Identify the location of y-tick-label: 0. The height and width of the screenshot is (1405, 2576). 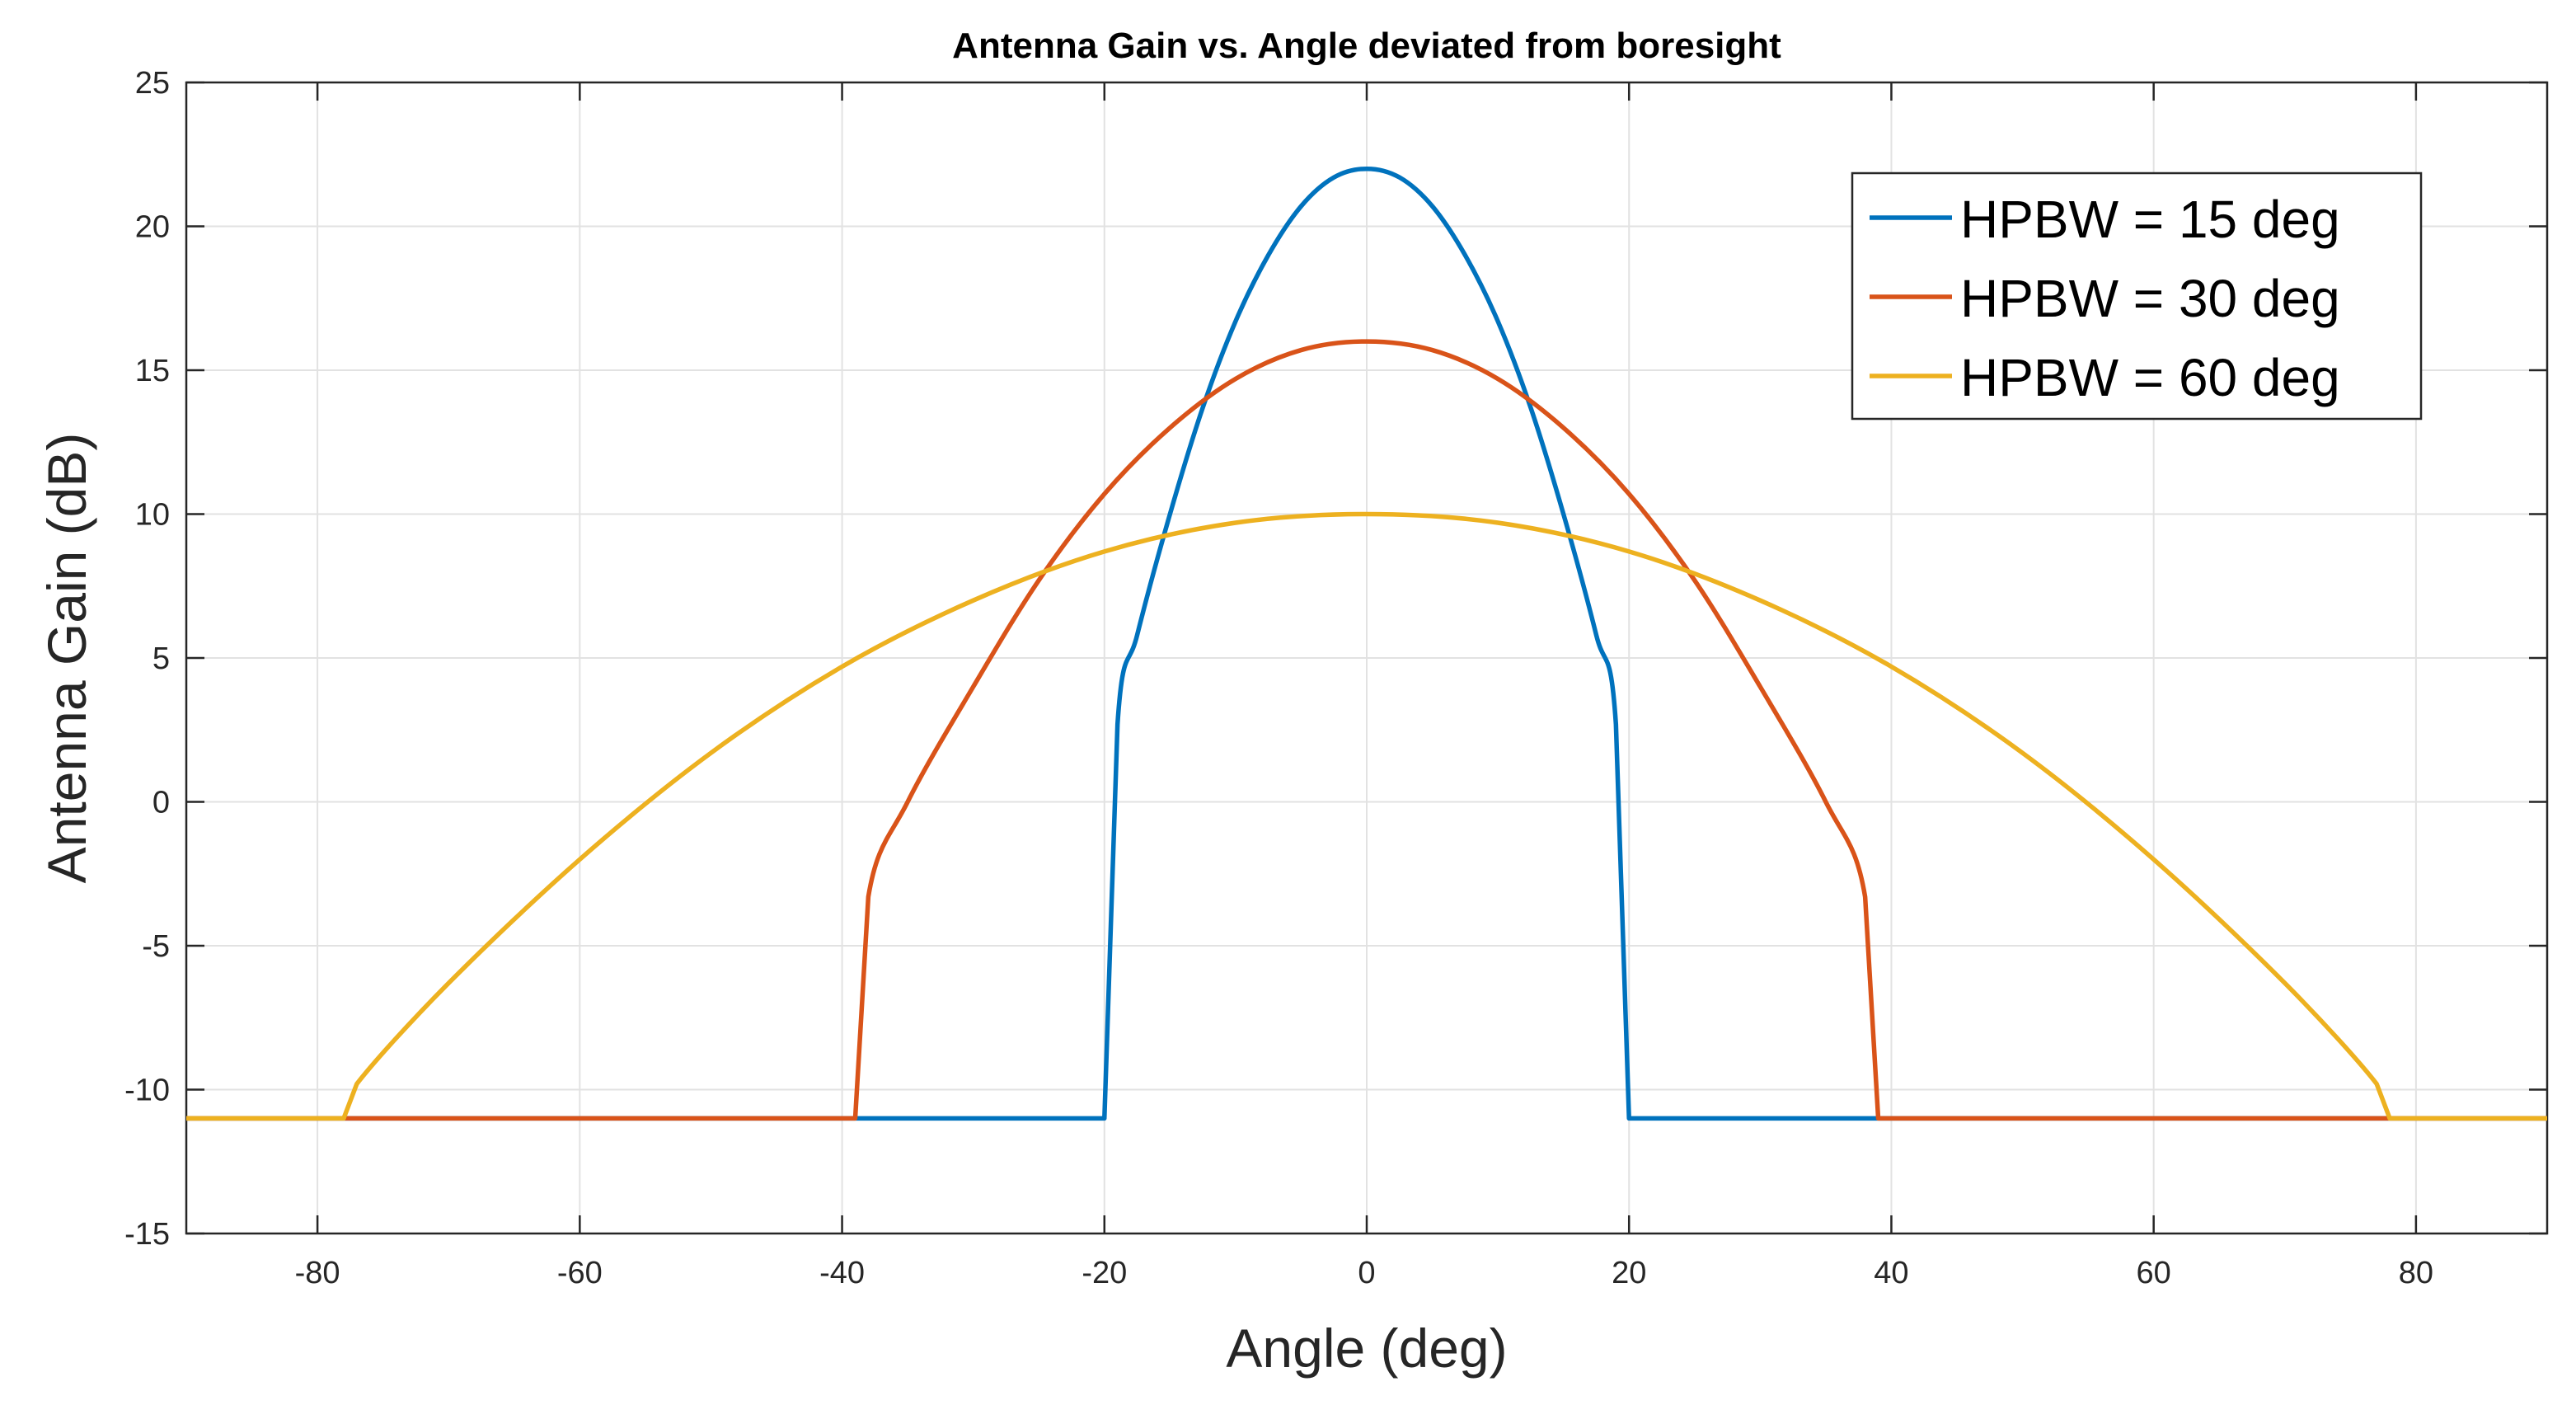
(161, 803).